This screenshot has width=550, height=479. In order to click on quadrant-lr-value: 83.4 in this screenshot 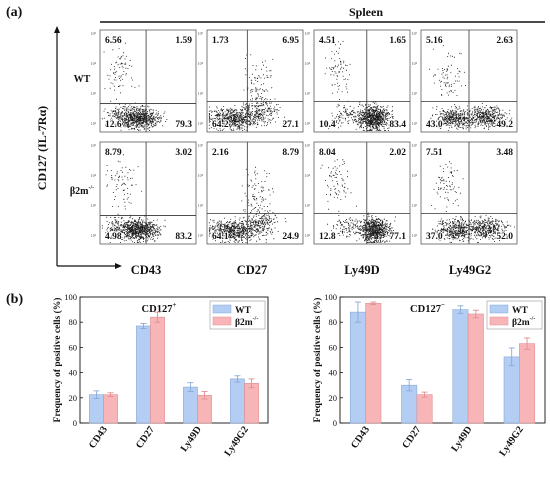, I will do `click(397, 125)`.